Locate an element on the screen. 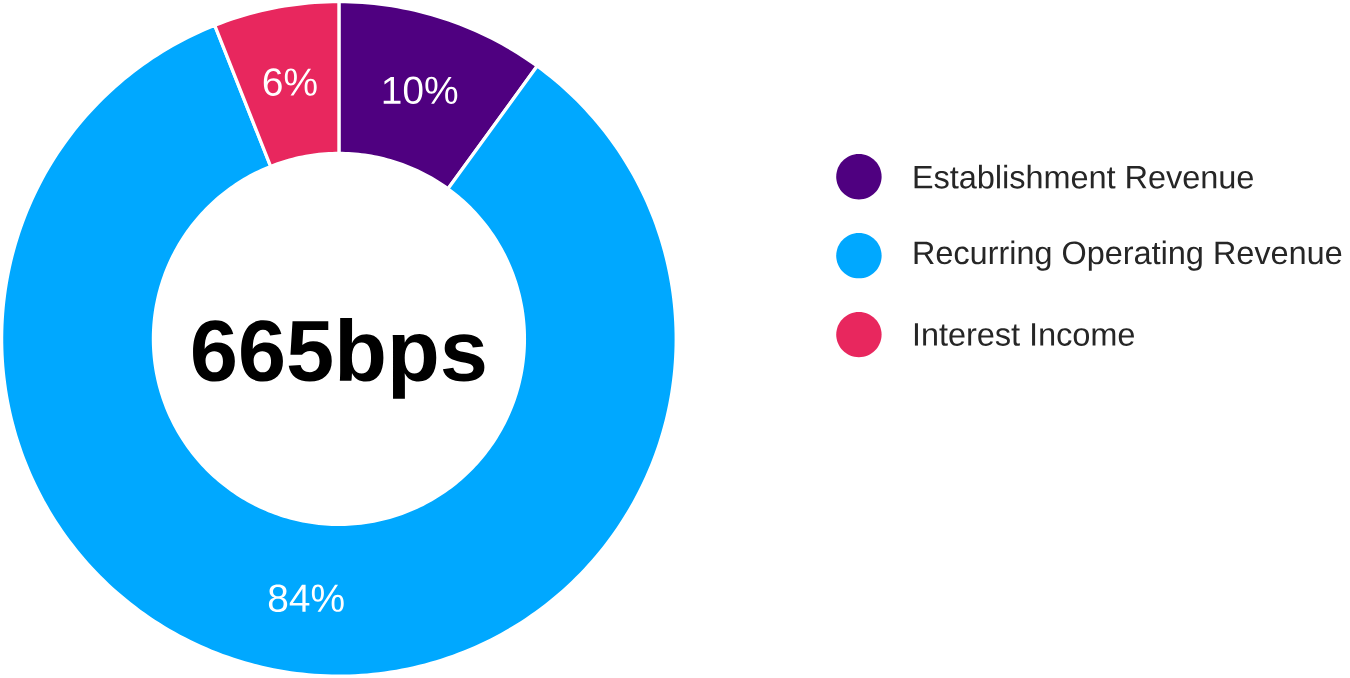 The height and width of the screenshot is (678, 1350). data-label: 6% is located at coordinates (290, 82).